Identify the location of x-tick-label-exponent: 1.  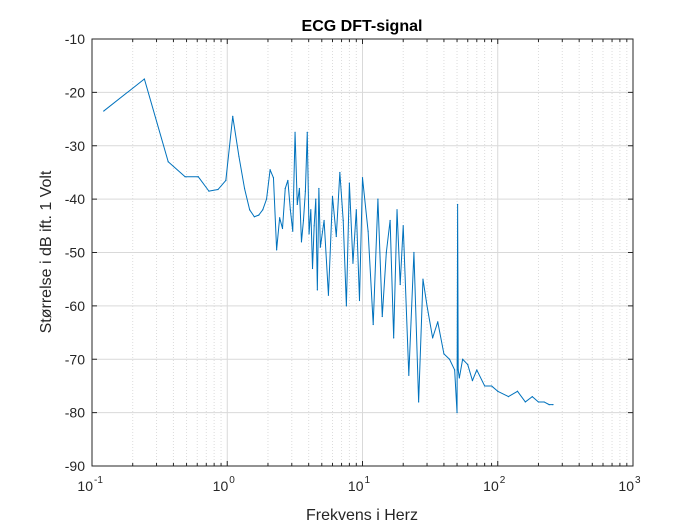
(368, 480).